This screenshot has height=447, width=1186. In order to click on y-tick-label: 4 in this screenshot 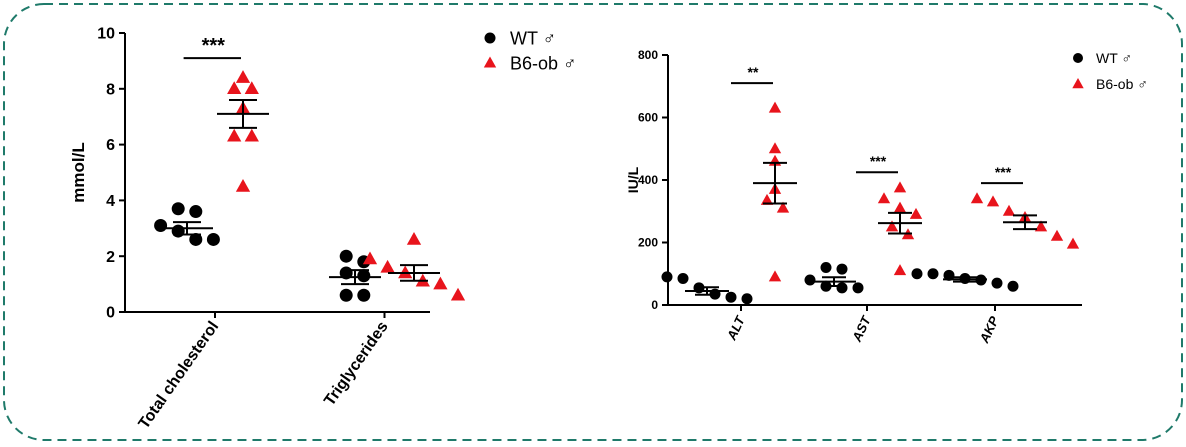, I will do `click(110, 201)`.